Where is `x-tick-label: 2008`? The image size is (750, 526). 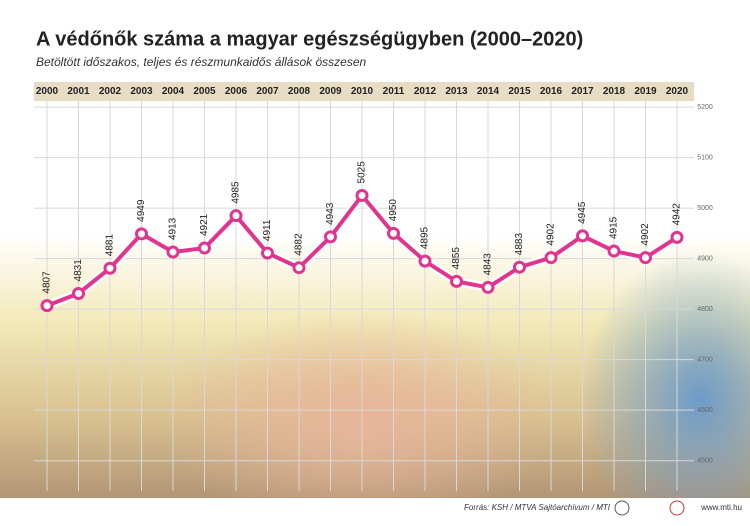 x-tick-label: 2008 is located at coordinates (299, 91).